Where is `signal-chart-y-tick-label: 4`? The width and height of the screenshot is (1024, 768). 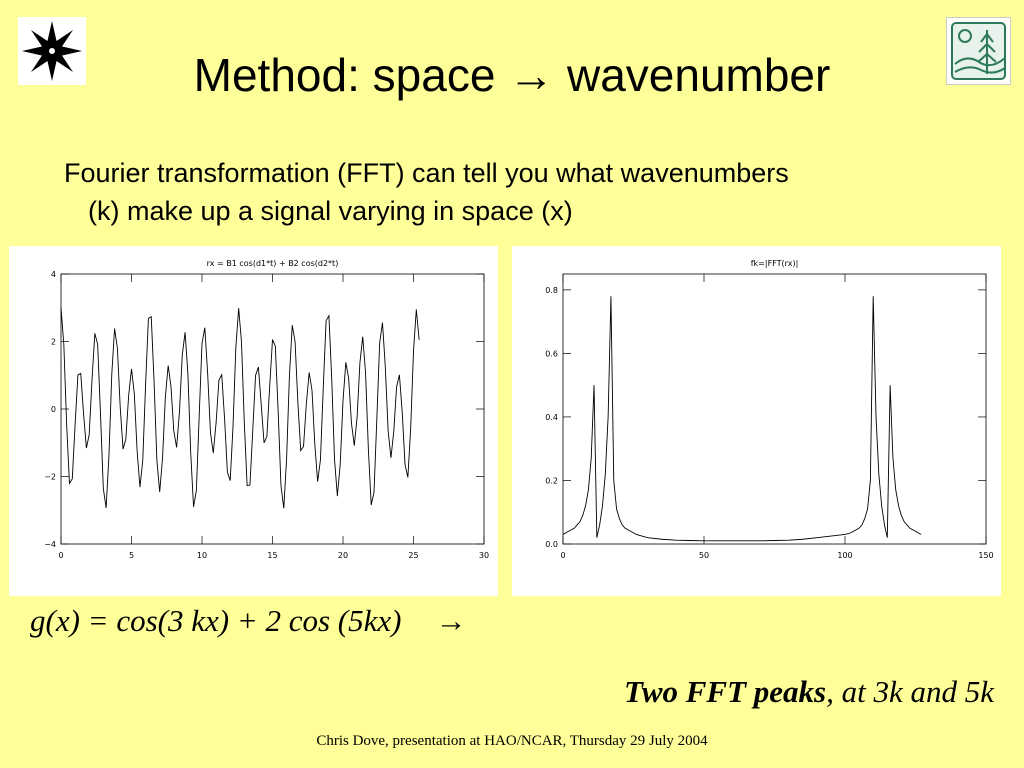
signal-chart-y-tick-label: 4 is located at coordinates (53, 274).